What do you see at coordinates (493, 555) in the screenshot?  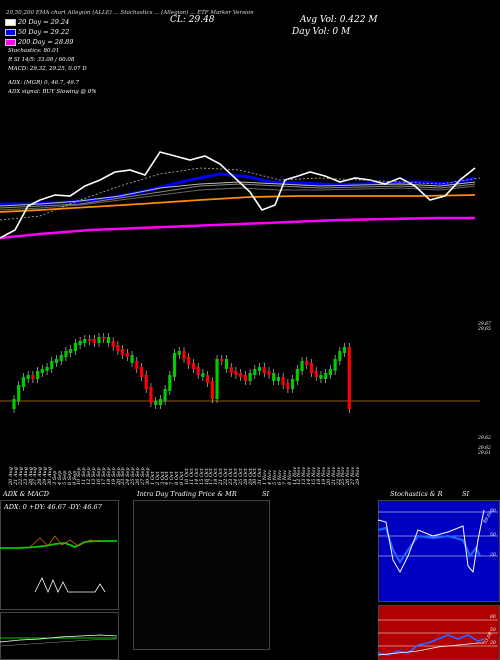 I see `stoch-tick-20: 20` at bounding box center [493, 555].